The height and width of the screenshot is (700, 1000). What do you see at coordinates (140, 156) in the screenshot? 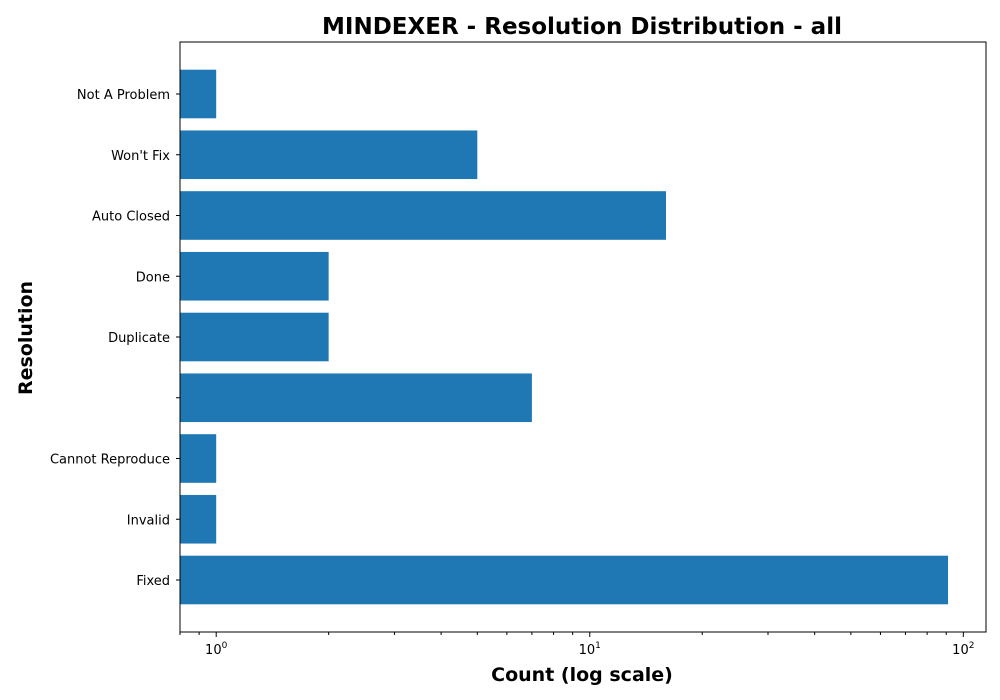
I see `y-tick-label: Won't Fix` at bounding box center [140, 156].